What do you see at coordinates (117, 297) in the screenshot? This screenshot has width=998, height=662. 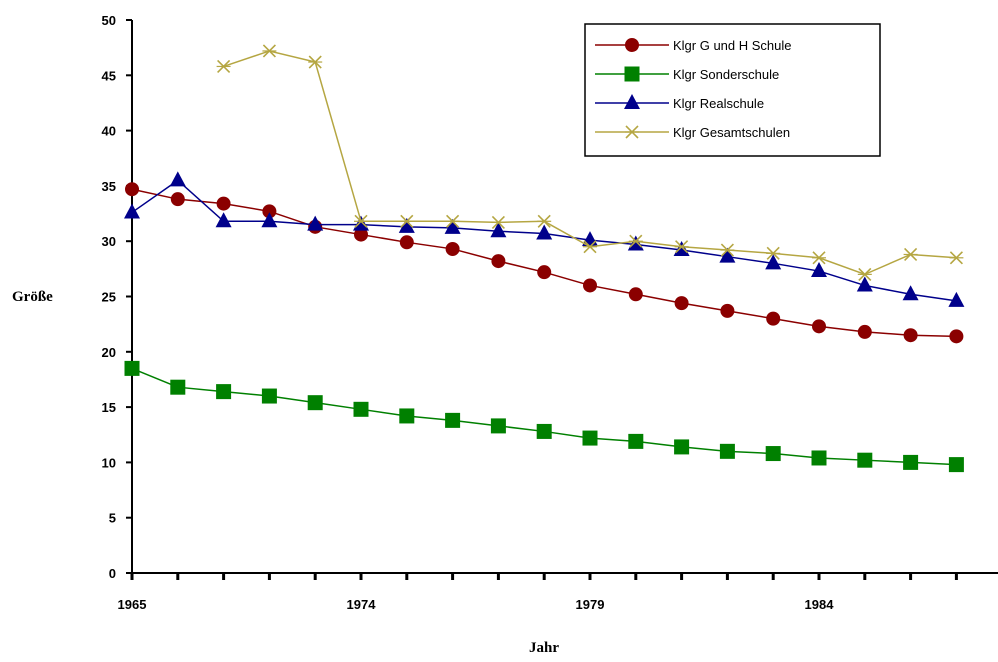 I see `y-ticks: 0 5 10 15 20 25 30 35 40 45 50` at bounding box center [117, 297].